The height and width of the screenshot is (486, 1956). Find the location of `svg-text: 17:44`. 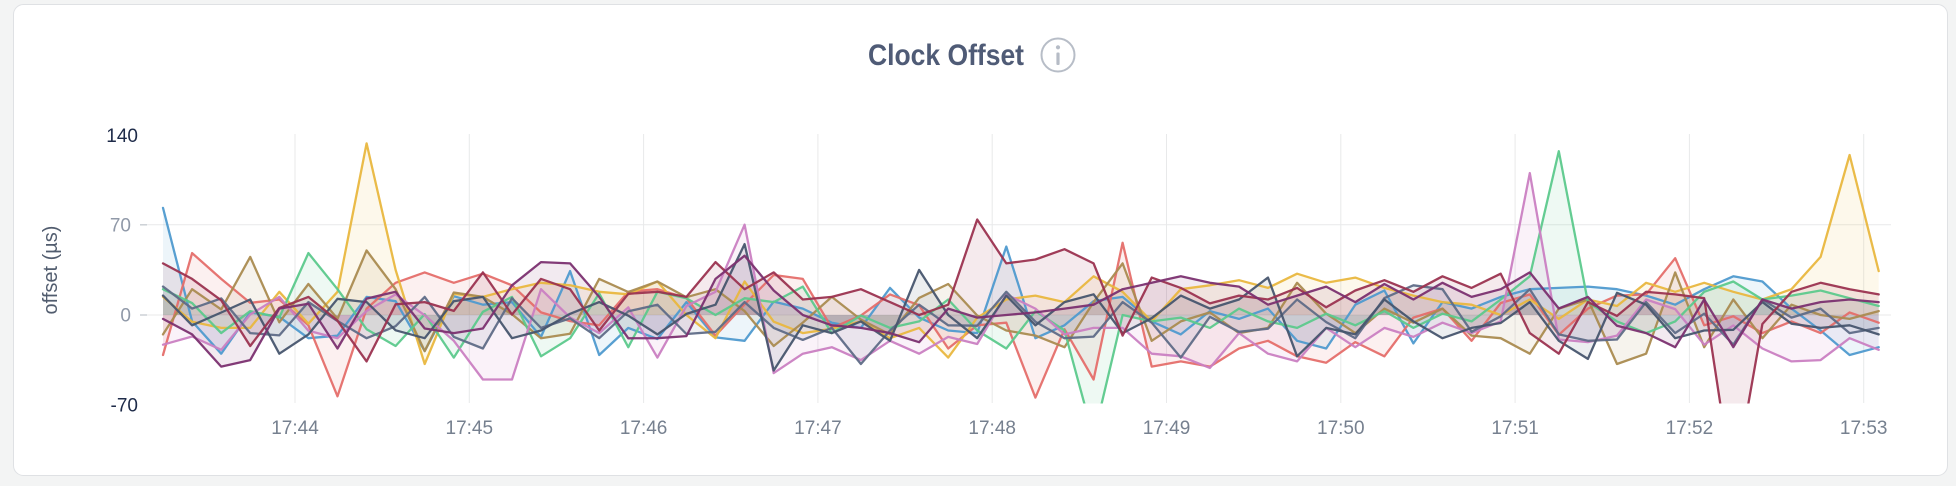

svg-text: 17:44 is located at coordinates (295, 428).